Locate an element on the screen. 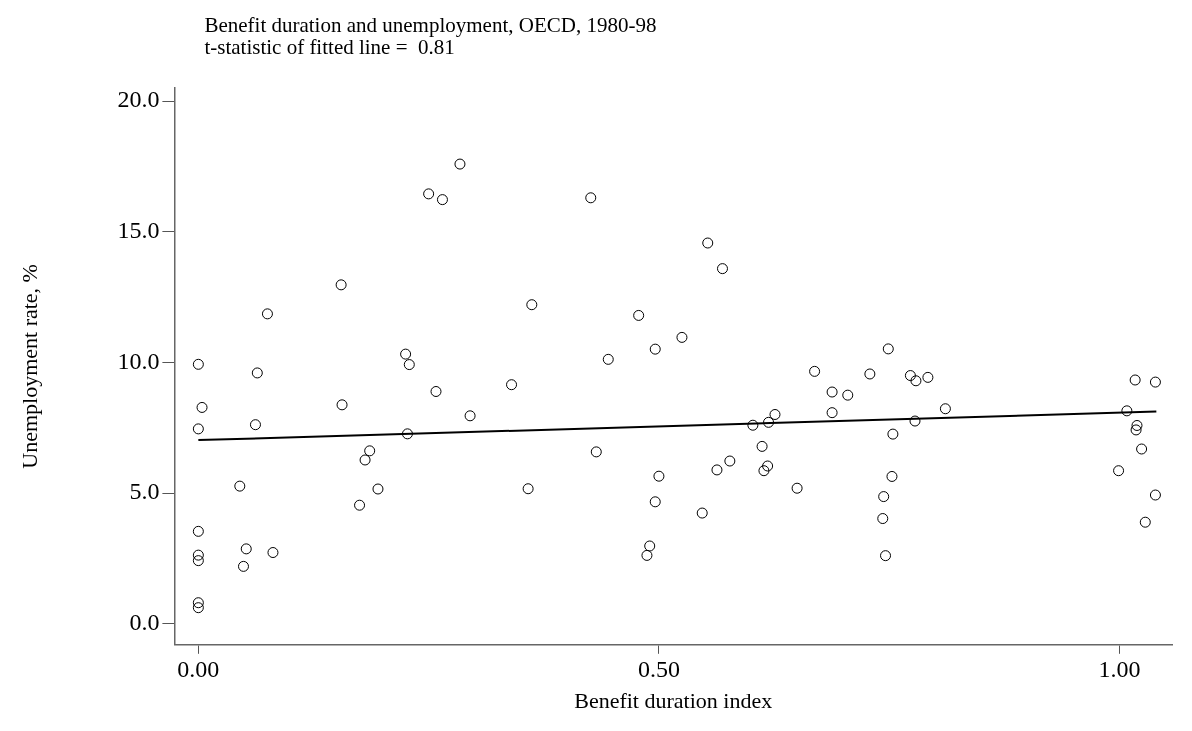  x-tick-label: 0.00 is located at coordinates (198, 669).